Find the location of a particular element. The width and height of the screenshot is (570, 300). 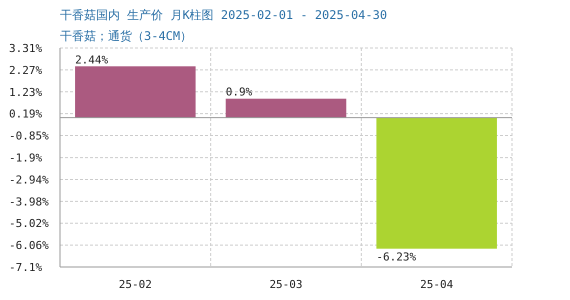

y-tick-label: -1.9% is located at coordinates (25, 158).